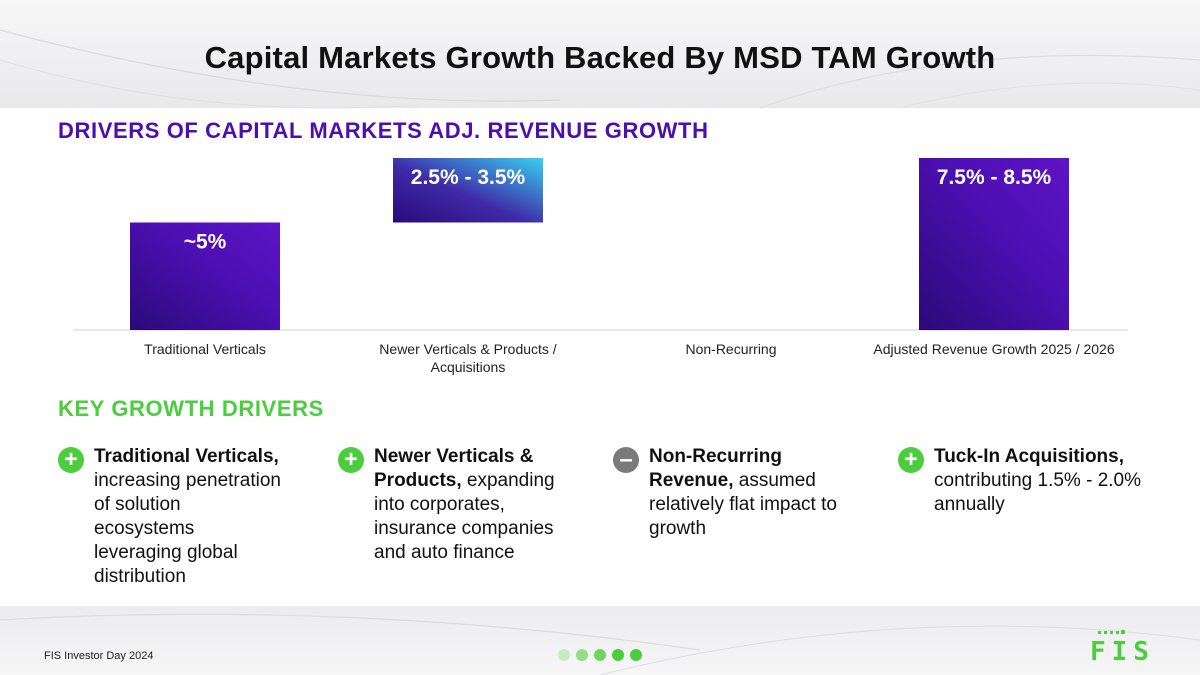 This screenshot has width=1200, height=675. Describe the element at coordinates (205, 349) in the screenshot. I see `x-tick-label: Traditional Verticals` at that location.